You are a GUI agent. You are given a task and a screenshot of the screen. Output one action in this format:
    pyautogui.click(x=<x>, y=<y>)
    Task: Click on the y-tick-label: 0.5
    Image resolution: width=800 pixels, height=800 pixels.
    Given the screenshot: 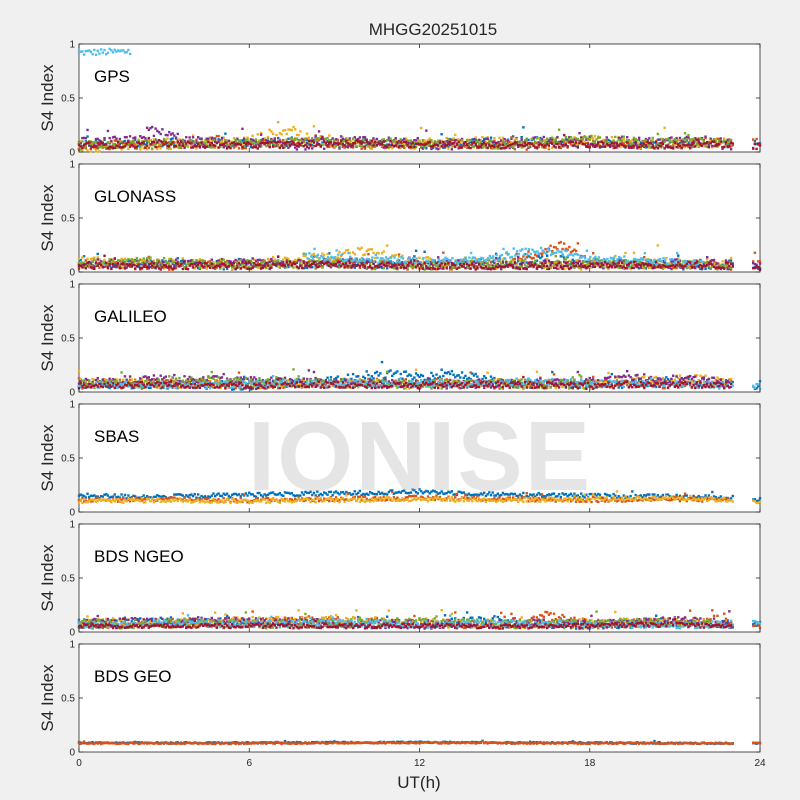 What is the action you would take?
    pyautogui.click(x=68, y=219)
    